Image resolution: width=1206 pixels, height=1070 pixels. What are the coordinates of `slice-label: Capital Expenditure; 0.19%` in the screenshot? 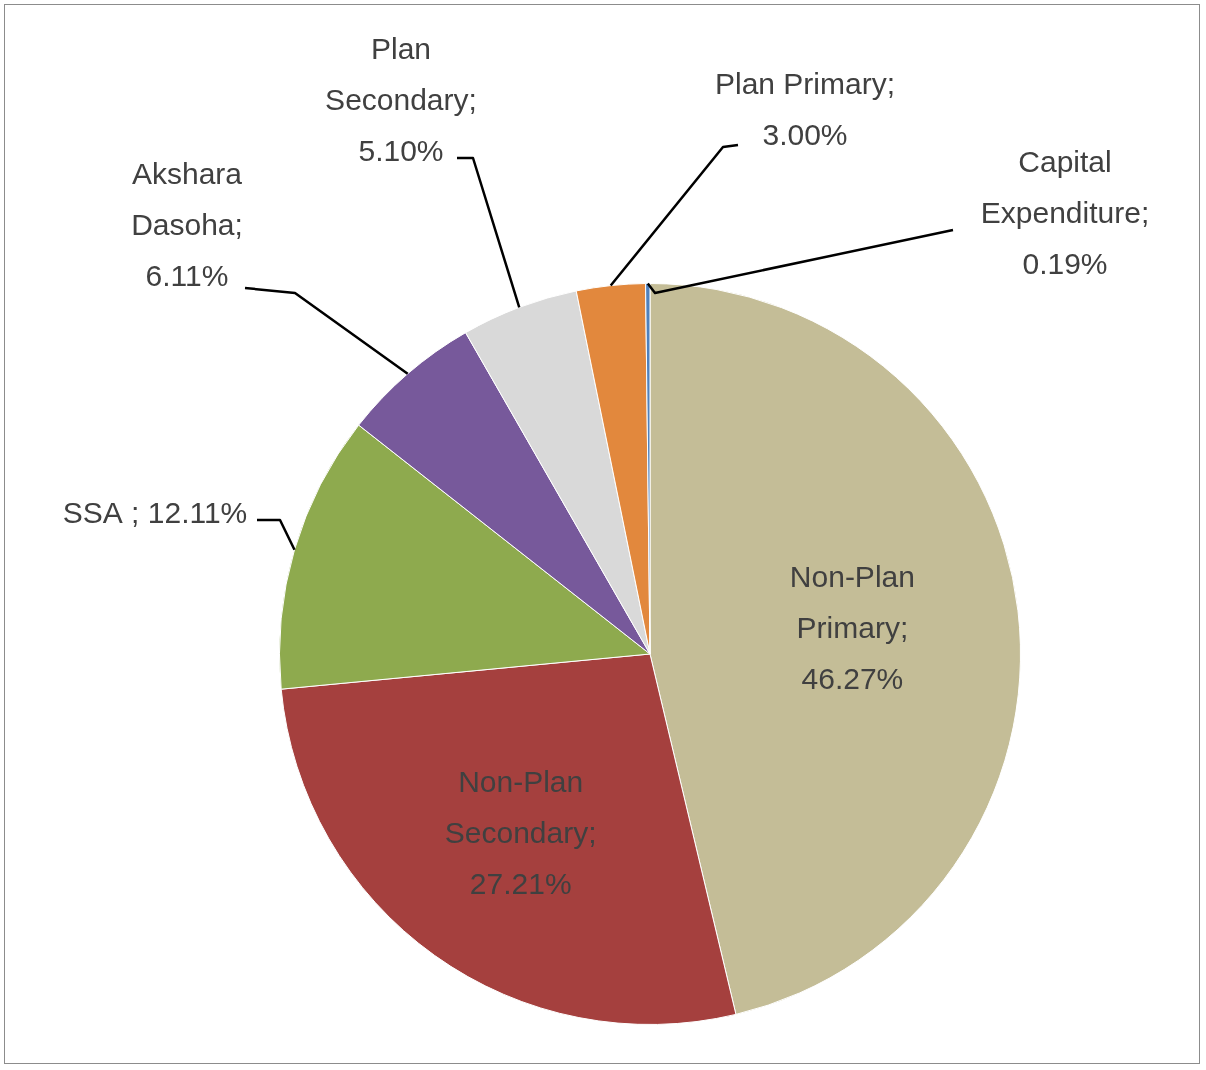 It's located at (1065, 213).